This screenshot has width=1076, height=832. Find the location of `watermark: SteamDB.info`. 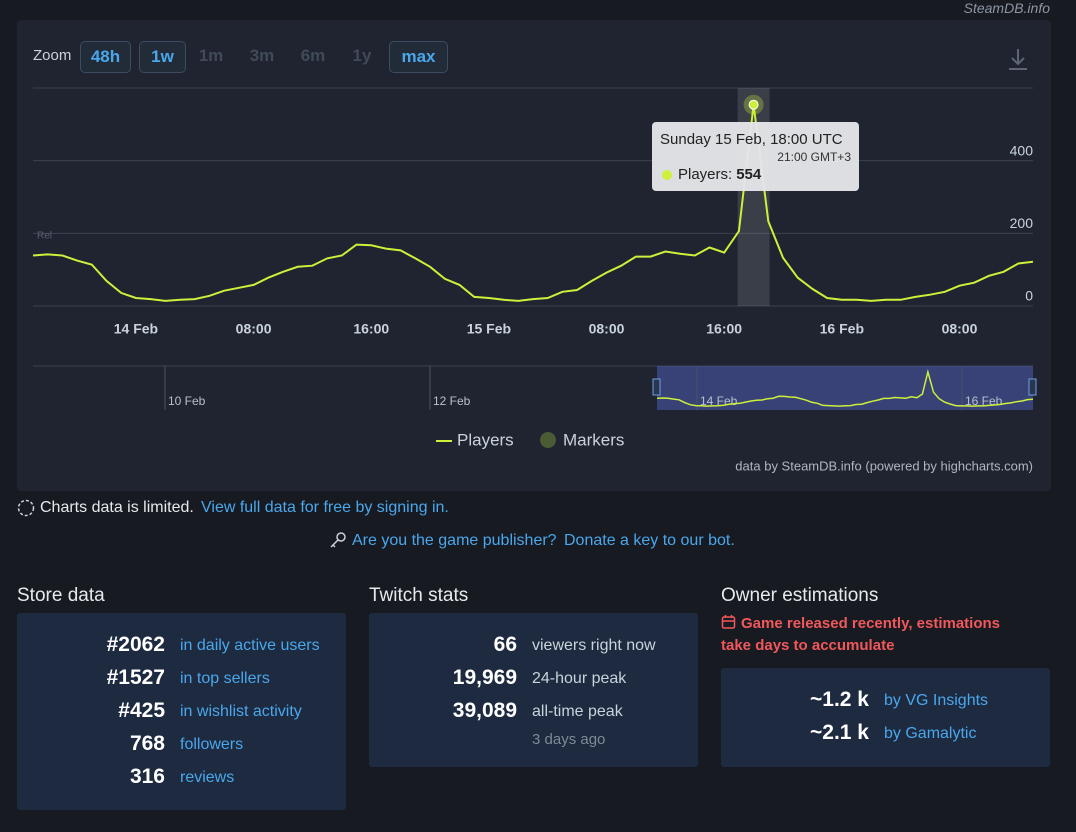

watermark: SteamDB.info is located at coordinates (1006, 8).